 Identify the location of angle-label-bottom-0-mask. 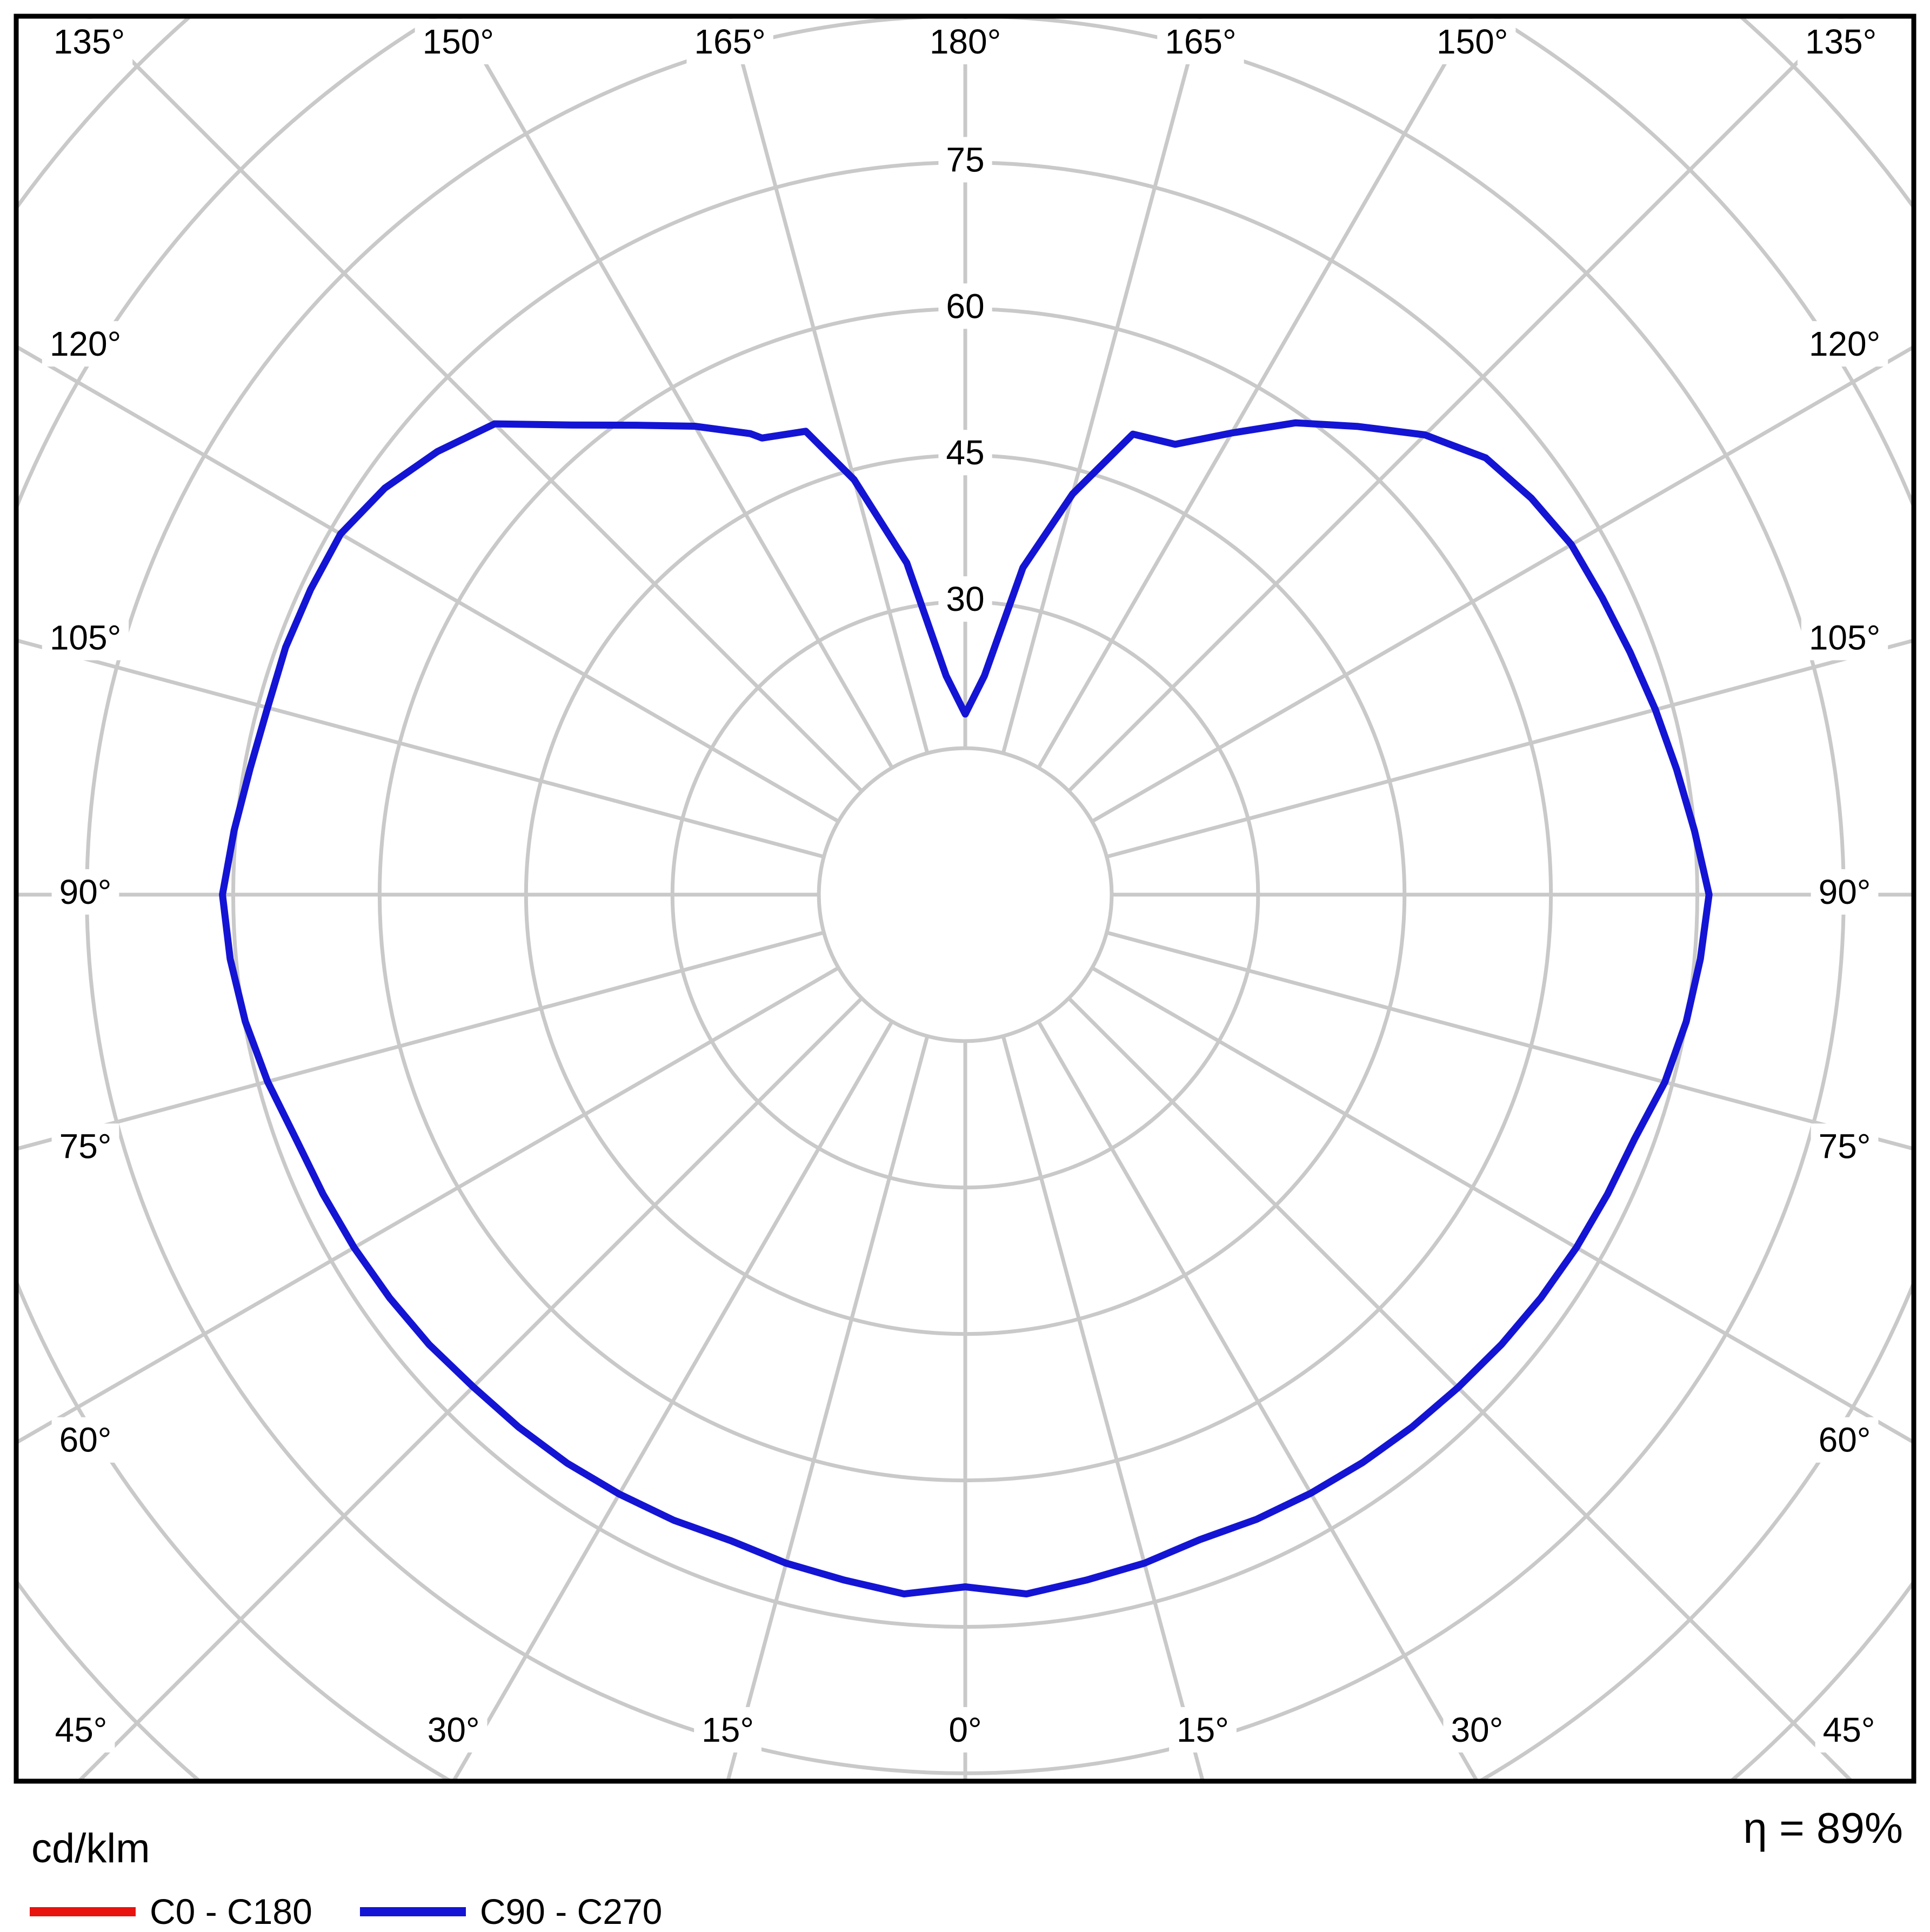
(81, 1730).